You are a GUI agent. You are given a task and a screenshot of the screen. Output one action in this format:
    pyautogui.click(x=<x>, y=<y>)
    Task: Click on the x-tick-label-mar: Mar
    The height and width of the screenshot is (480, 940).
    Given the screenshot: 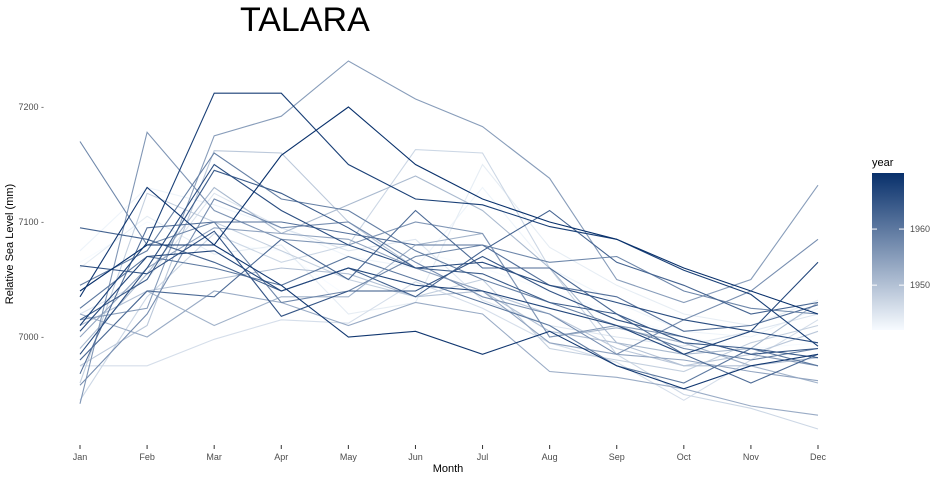 What is the action you would take?
    pyautogui.click(x=214, y=457)
    